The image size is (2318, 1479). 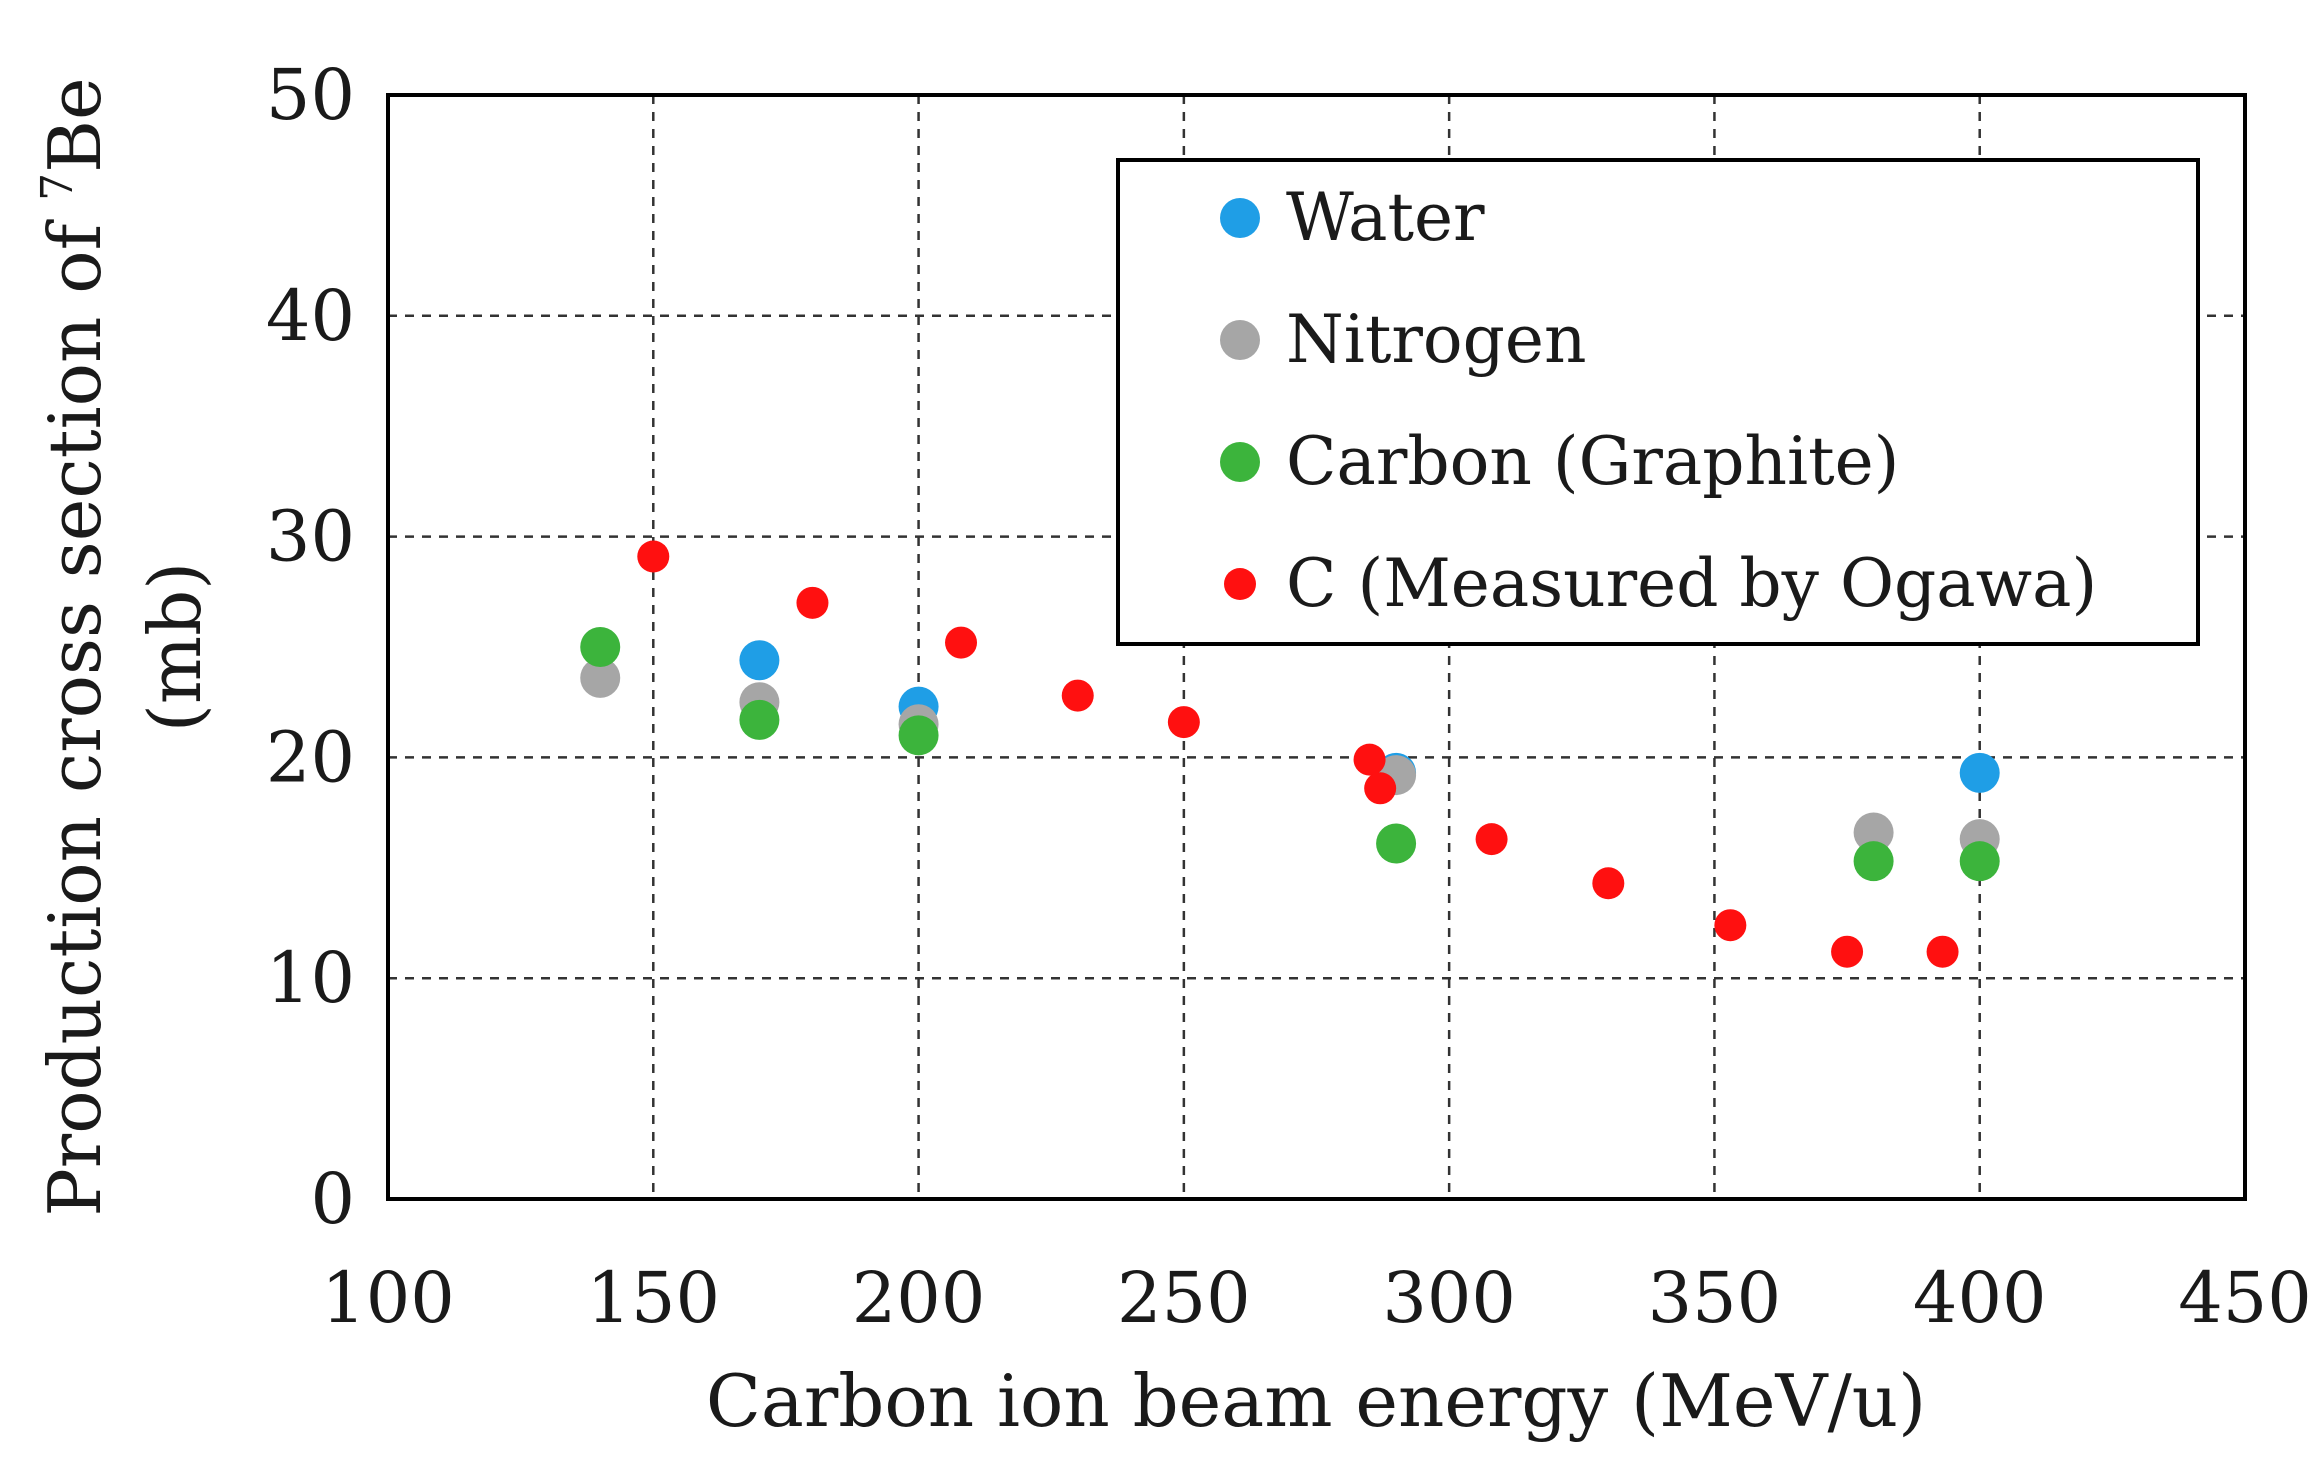 What do you see at coordinates (75, 125) in the screenshot?
I see `y-axis-title-suffix: Be` at bounding box center [75, 125].